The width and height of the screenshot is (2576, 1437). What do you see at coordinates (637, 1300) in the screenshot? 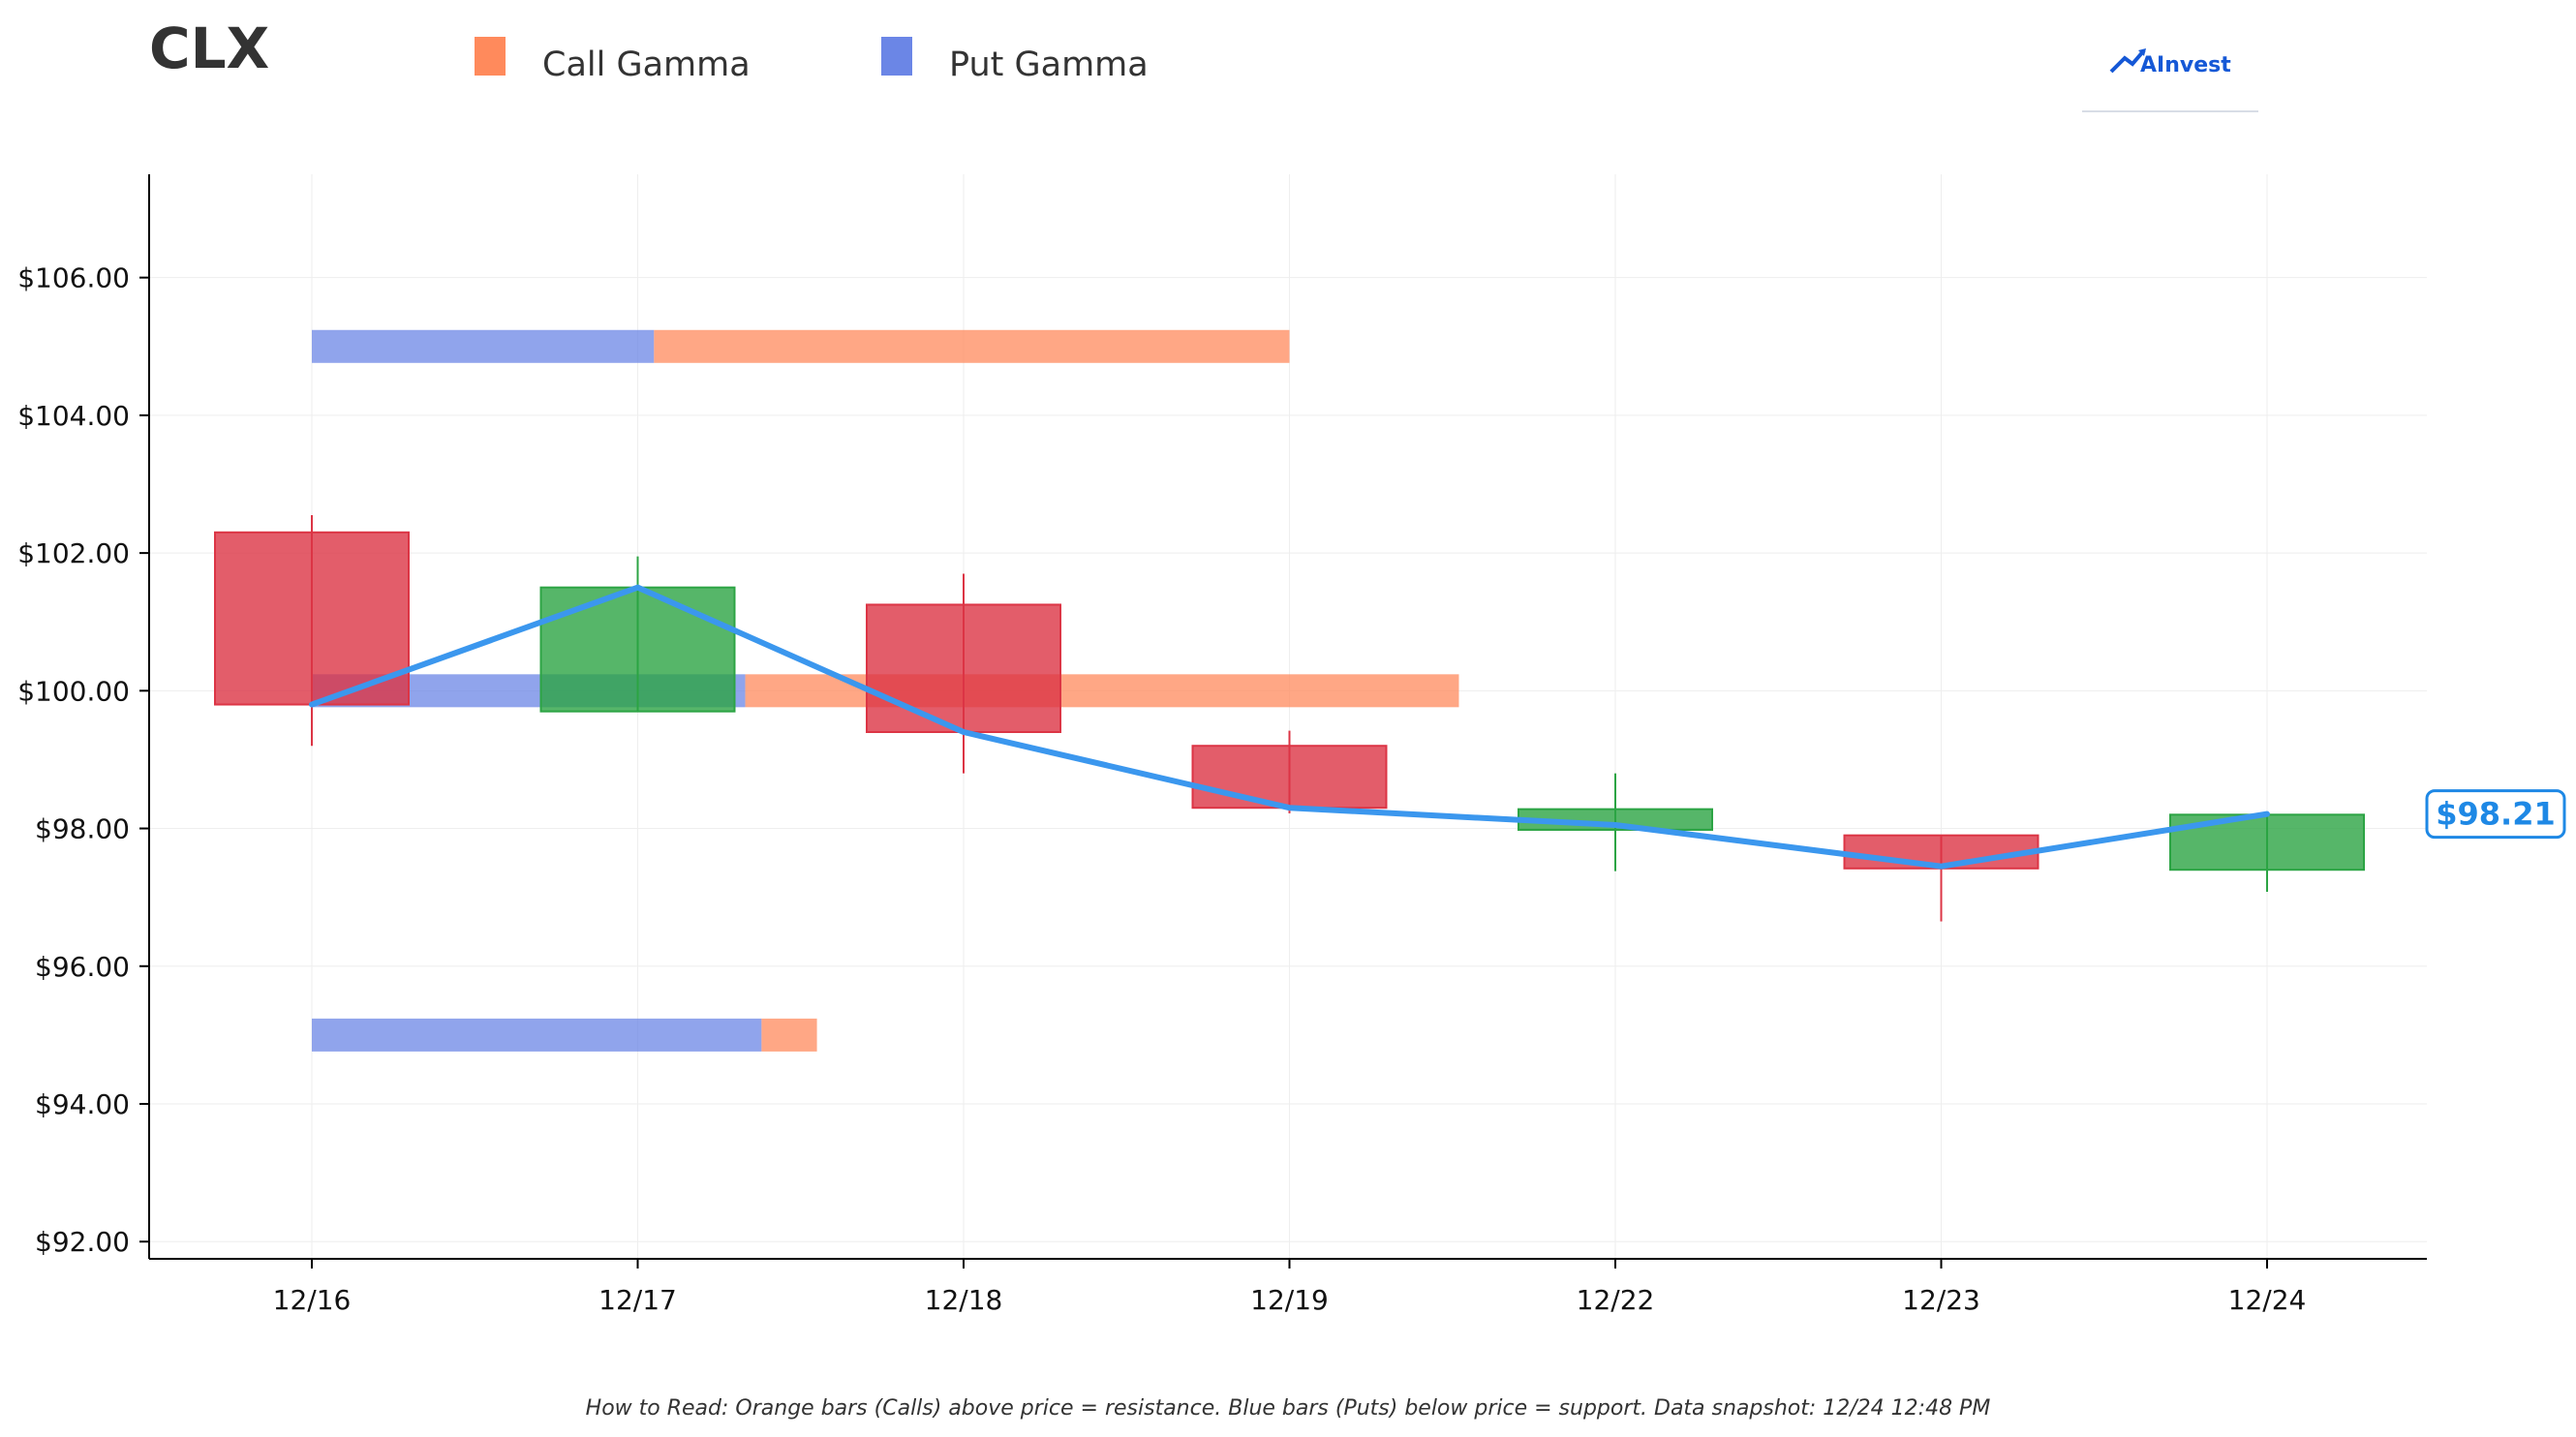
I see `x-tick-label: 12/17` at bounding box center [637, 1300].